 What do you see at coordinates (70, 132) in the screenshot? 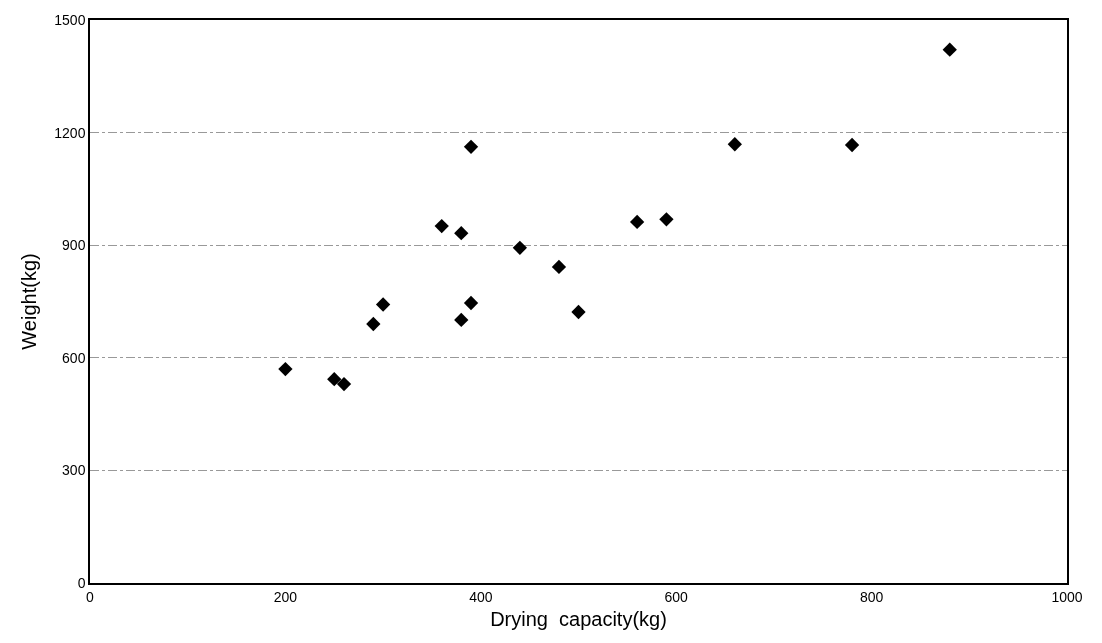
I see `y-tick-label: 1200` at bounding box center [70, 132].